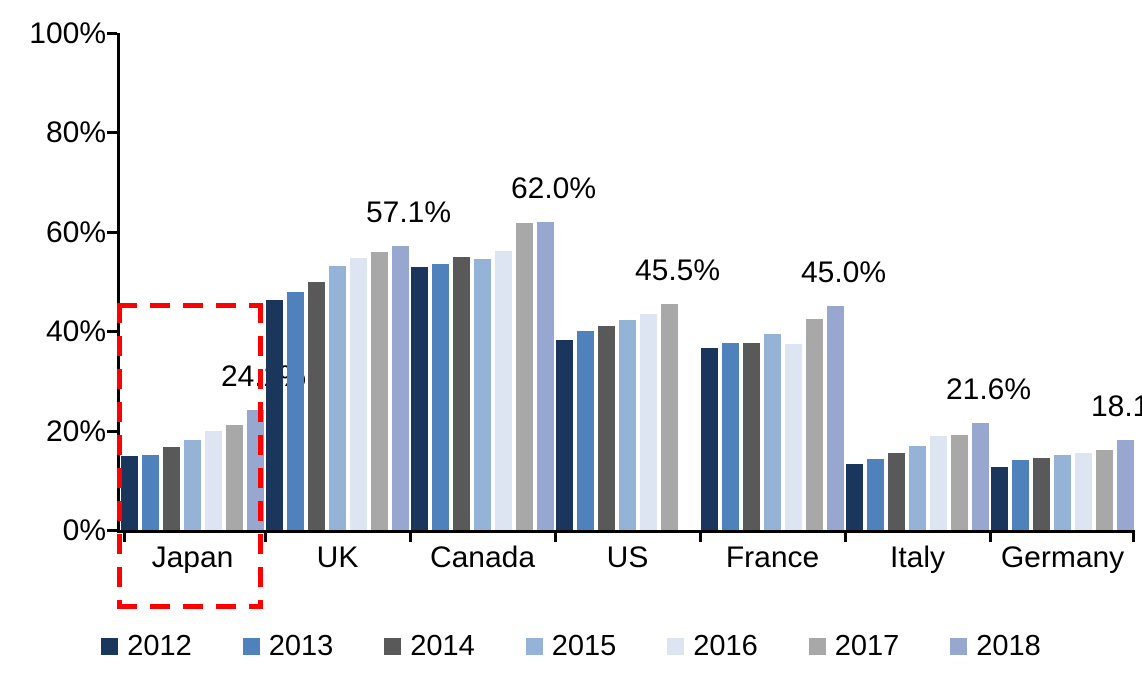 The height and width of the screenshot is (683, 1142). I want to click on bar-group-italy: 21.6%, so click(938, 281).